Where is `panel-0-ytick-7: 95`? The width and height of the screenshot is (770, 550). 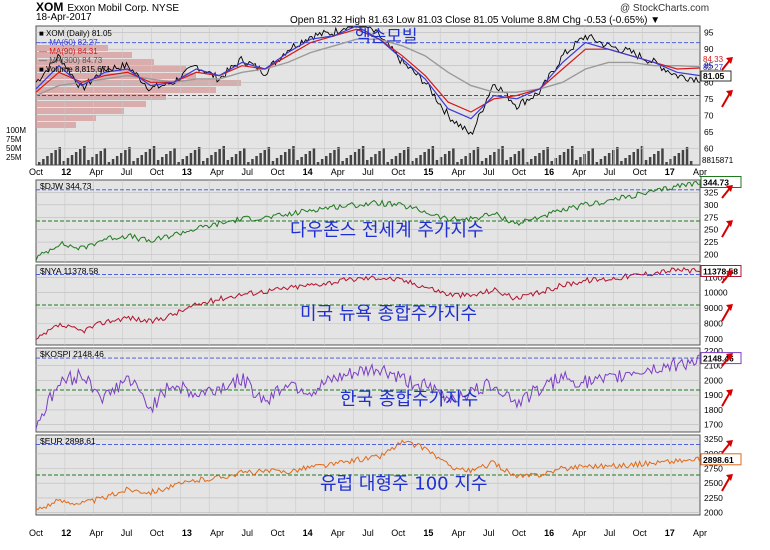 panel-0-ytick-7: 95 is located at coordinates (709, 33).